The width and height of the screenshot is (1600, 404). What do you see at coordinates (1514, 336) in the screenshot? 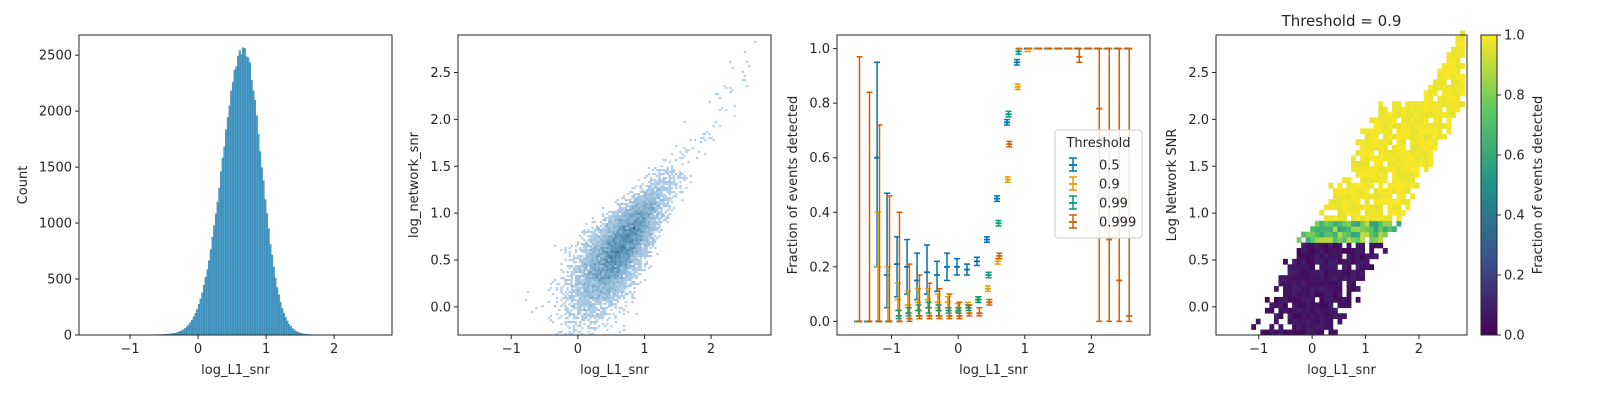
I see `colorbar-tick-label: 0.0` at bounding box center [1514, 336].